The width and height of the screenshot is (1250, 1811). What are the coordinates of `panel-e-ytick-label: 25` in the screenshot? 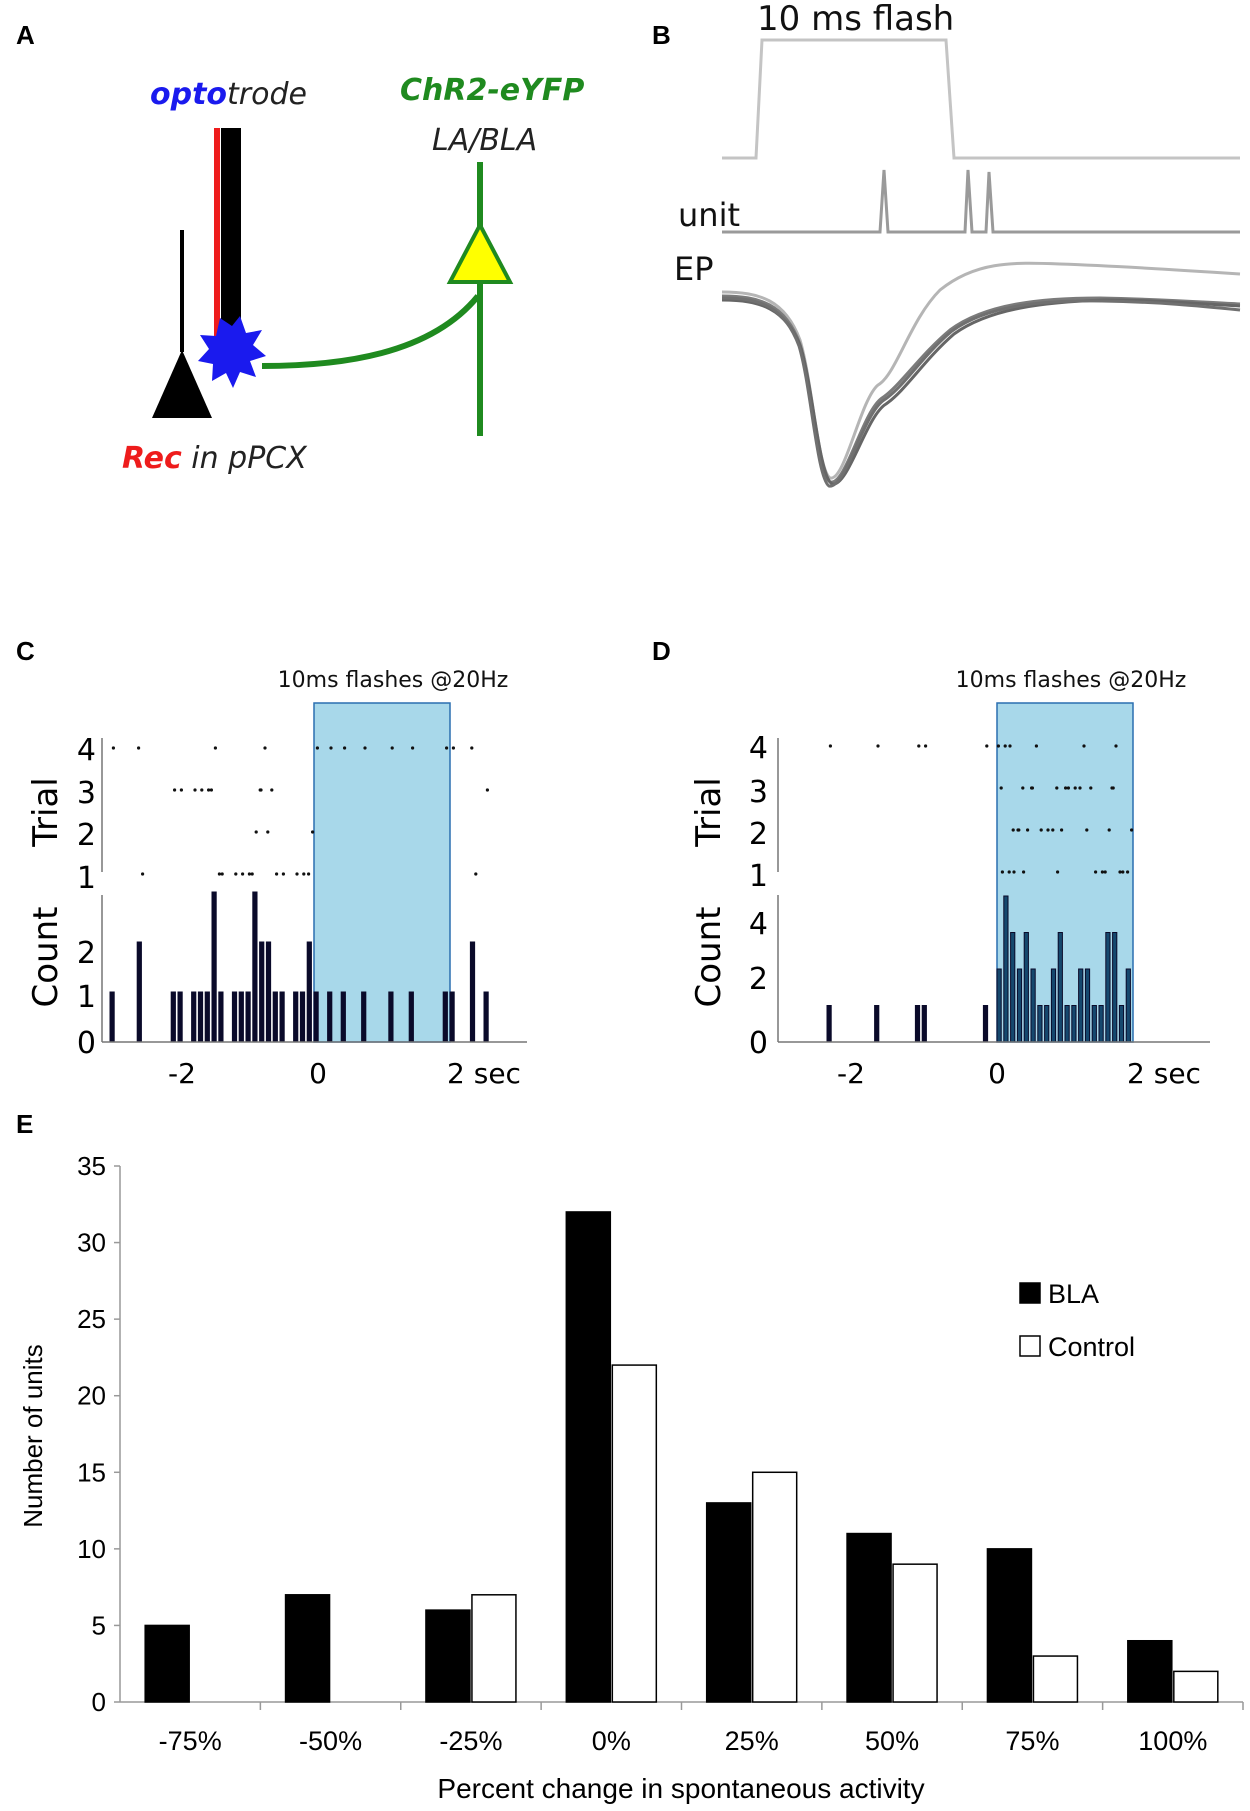 It's located at (91, 1319).